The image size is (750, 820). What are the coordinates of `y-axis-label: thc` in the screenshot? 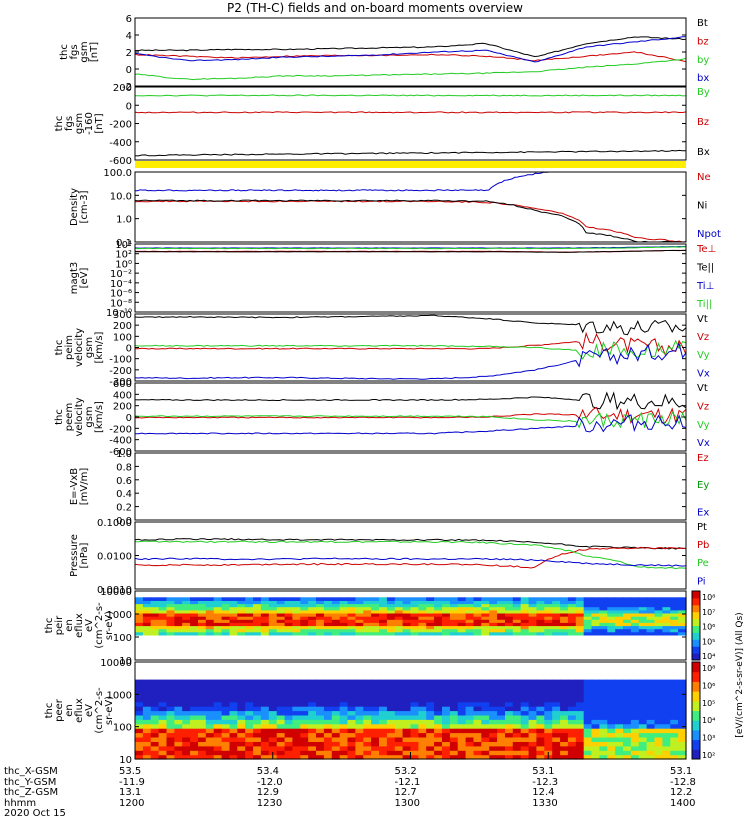 It's located at (64, 52).